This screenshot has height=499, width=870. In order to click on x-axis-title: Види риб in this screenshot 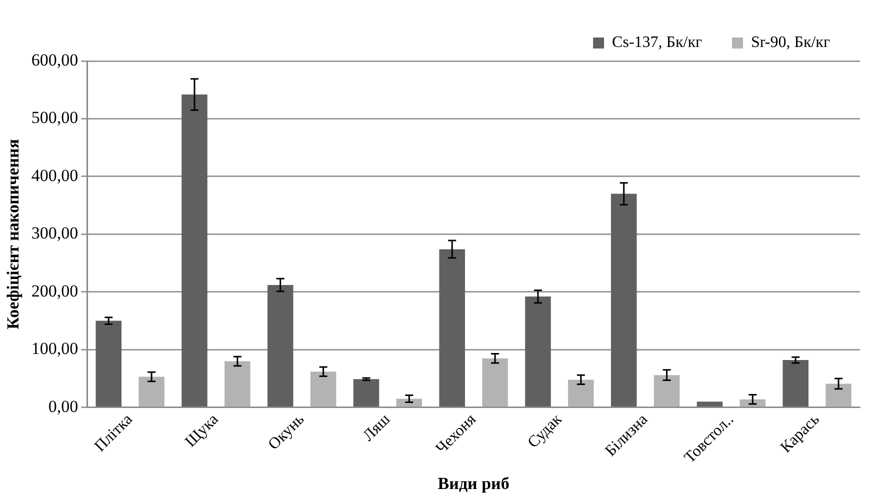, I will do `click(474, 484)`.